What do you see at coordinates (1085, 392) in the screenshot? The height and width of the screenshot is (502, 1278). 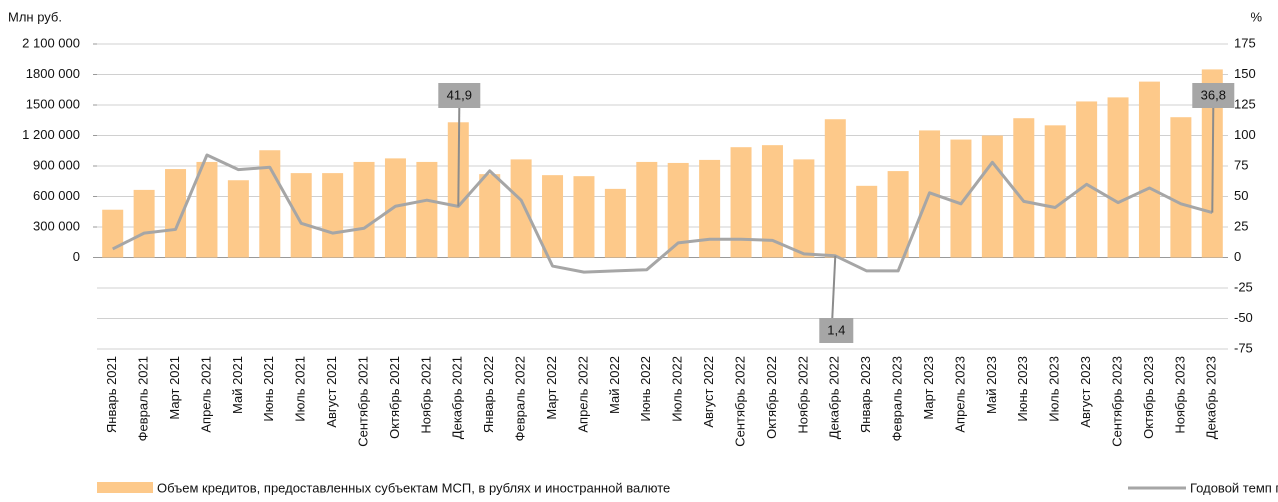 I see `x-tick-label: Август 2023` at bounding box center [1085, 392].